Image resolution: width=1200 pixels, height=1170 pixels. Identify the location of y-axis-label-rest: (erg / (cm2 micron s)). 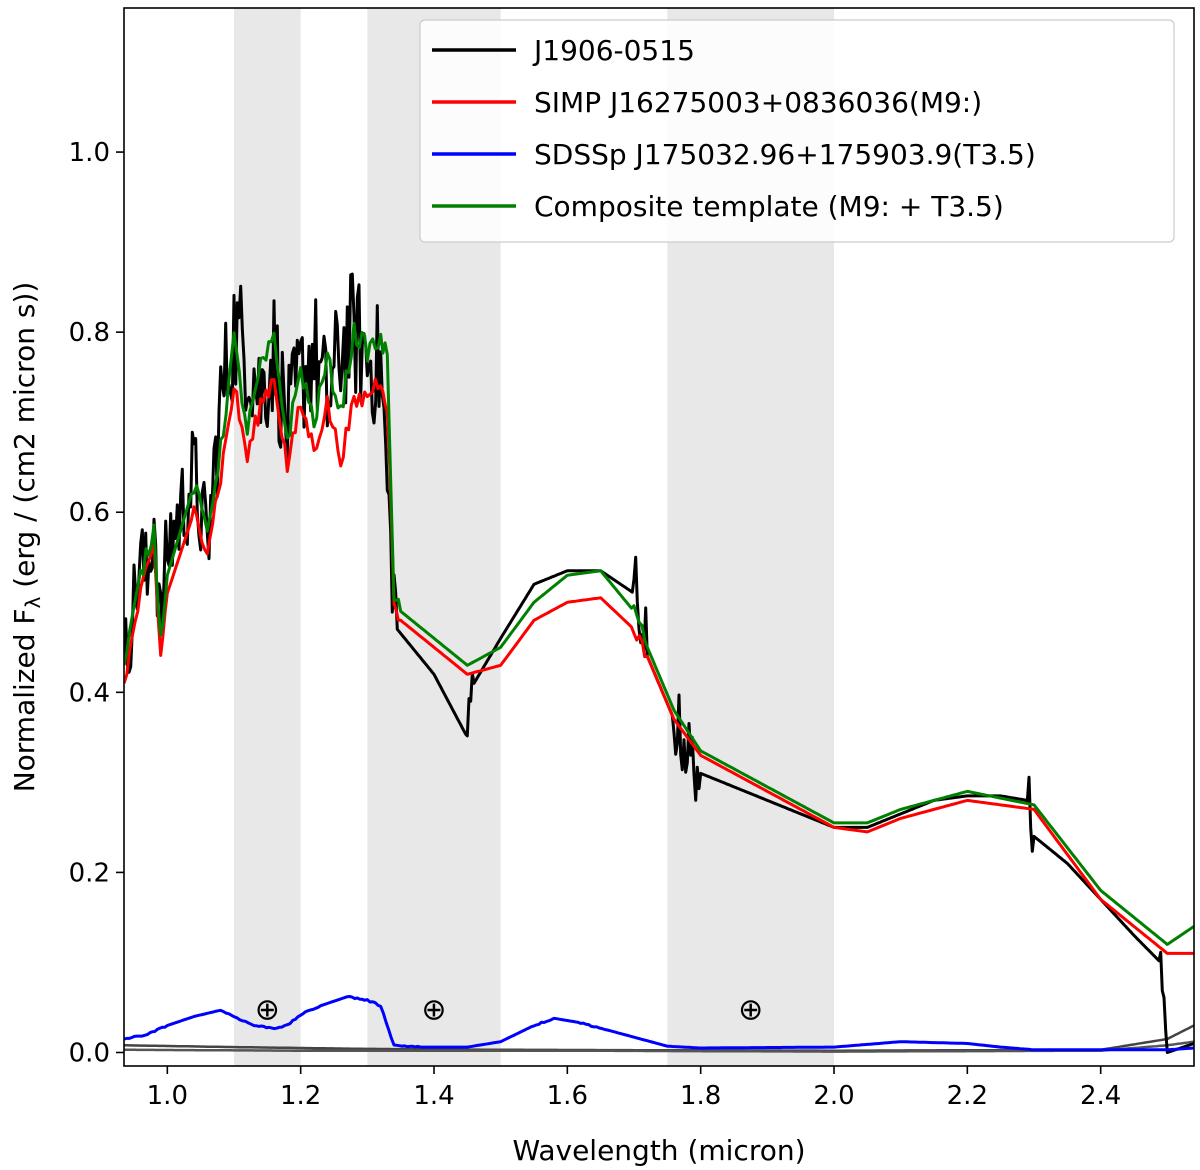
(24, 439).